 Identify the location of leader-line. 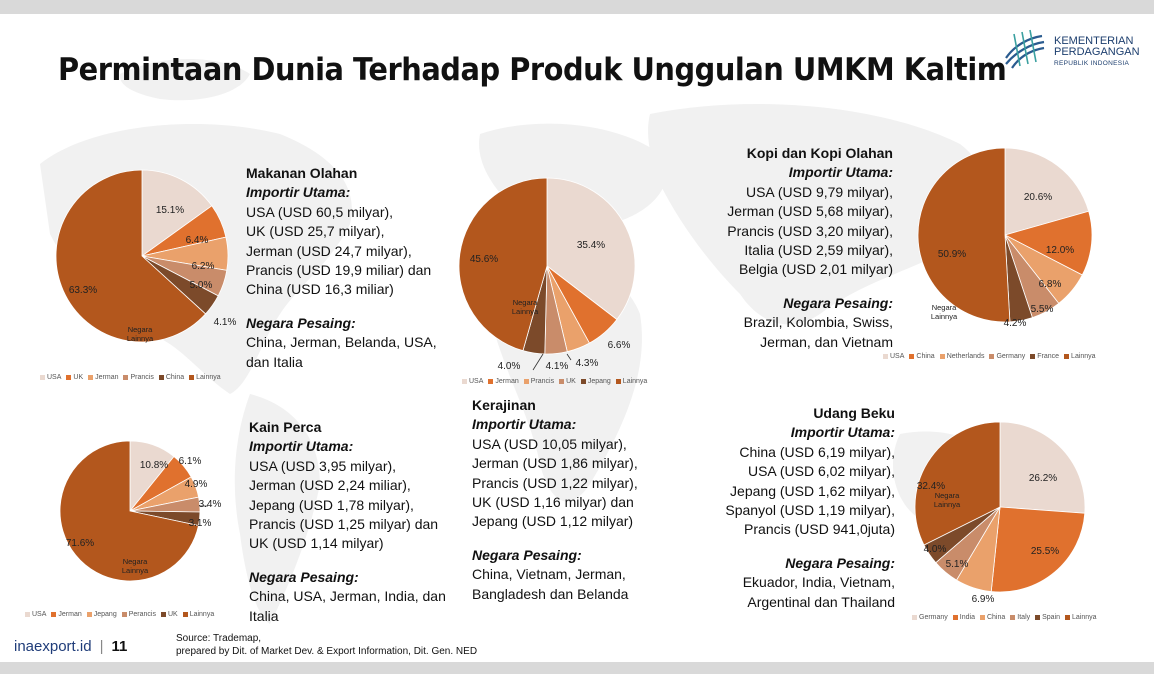
(569, 357).